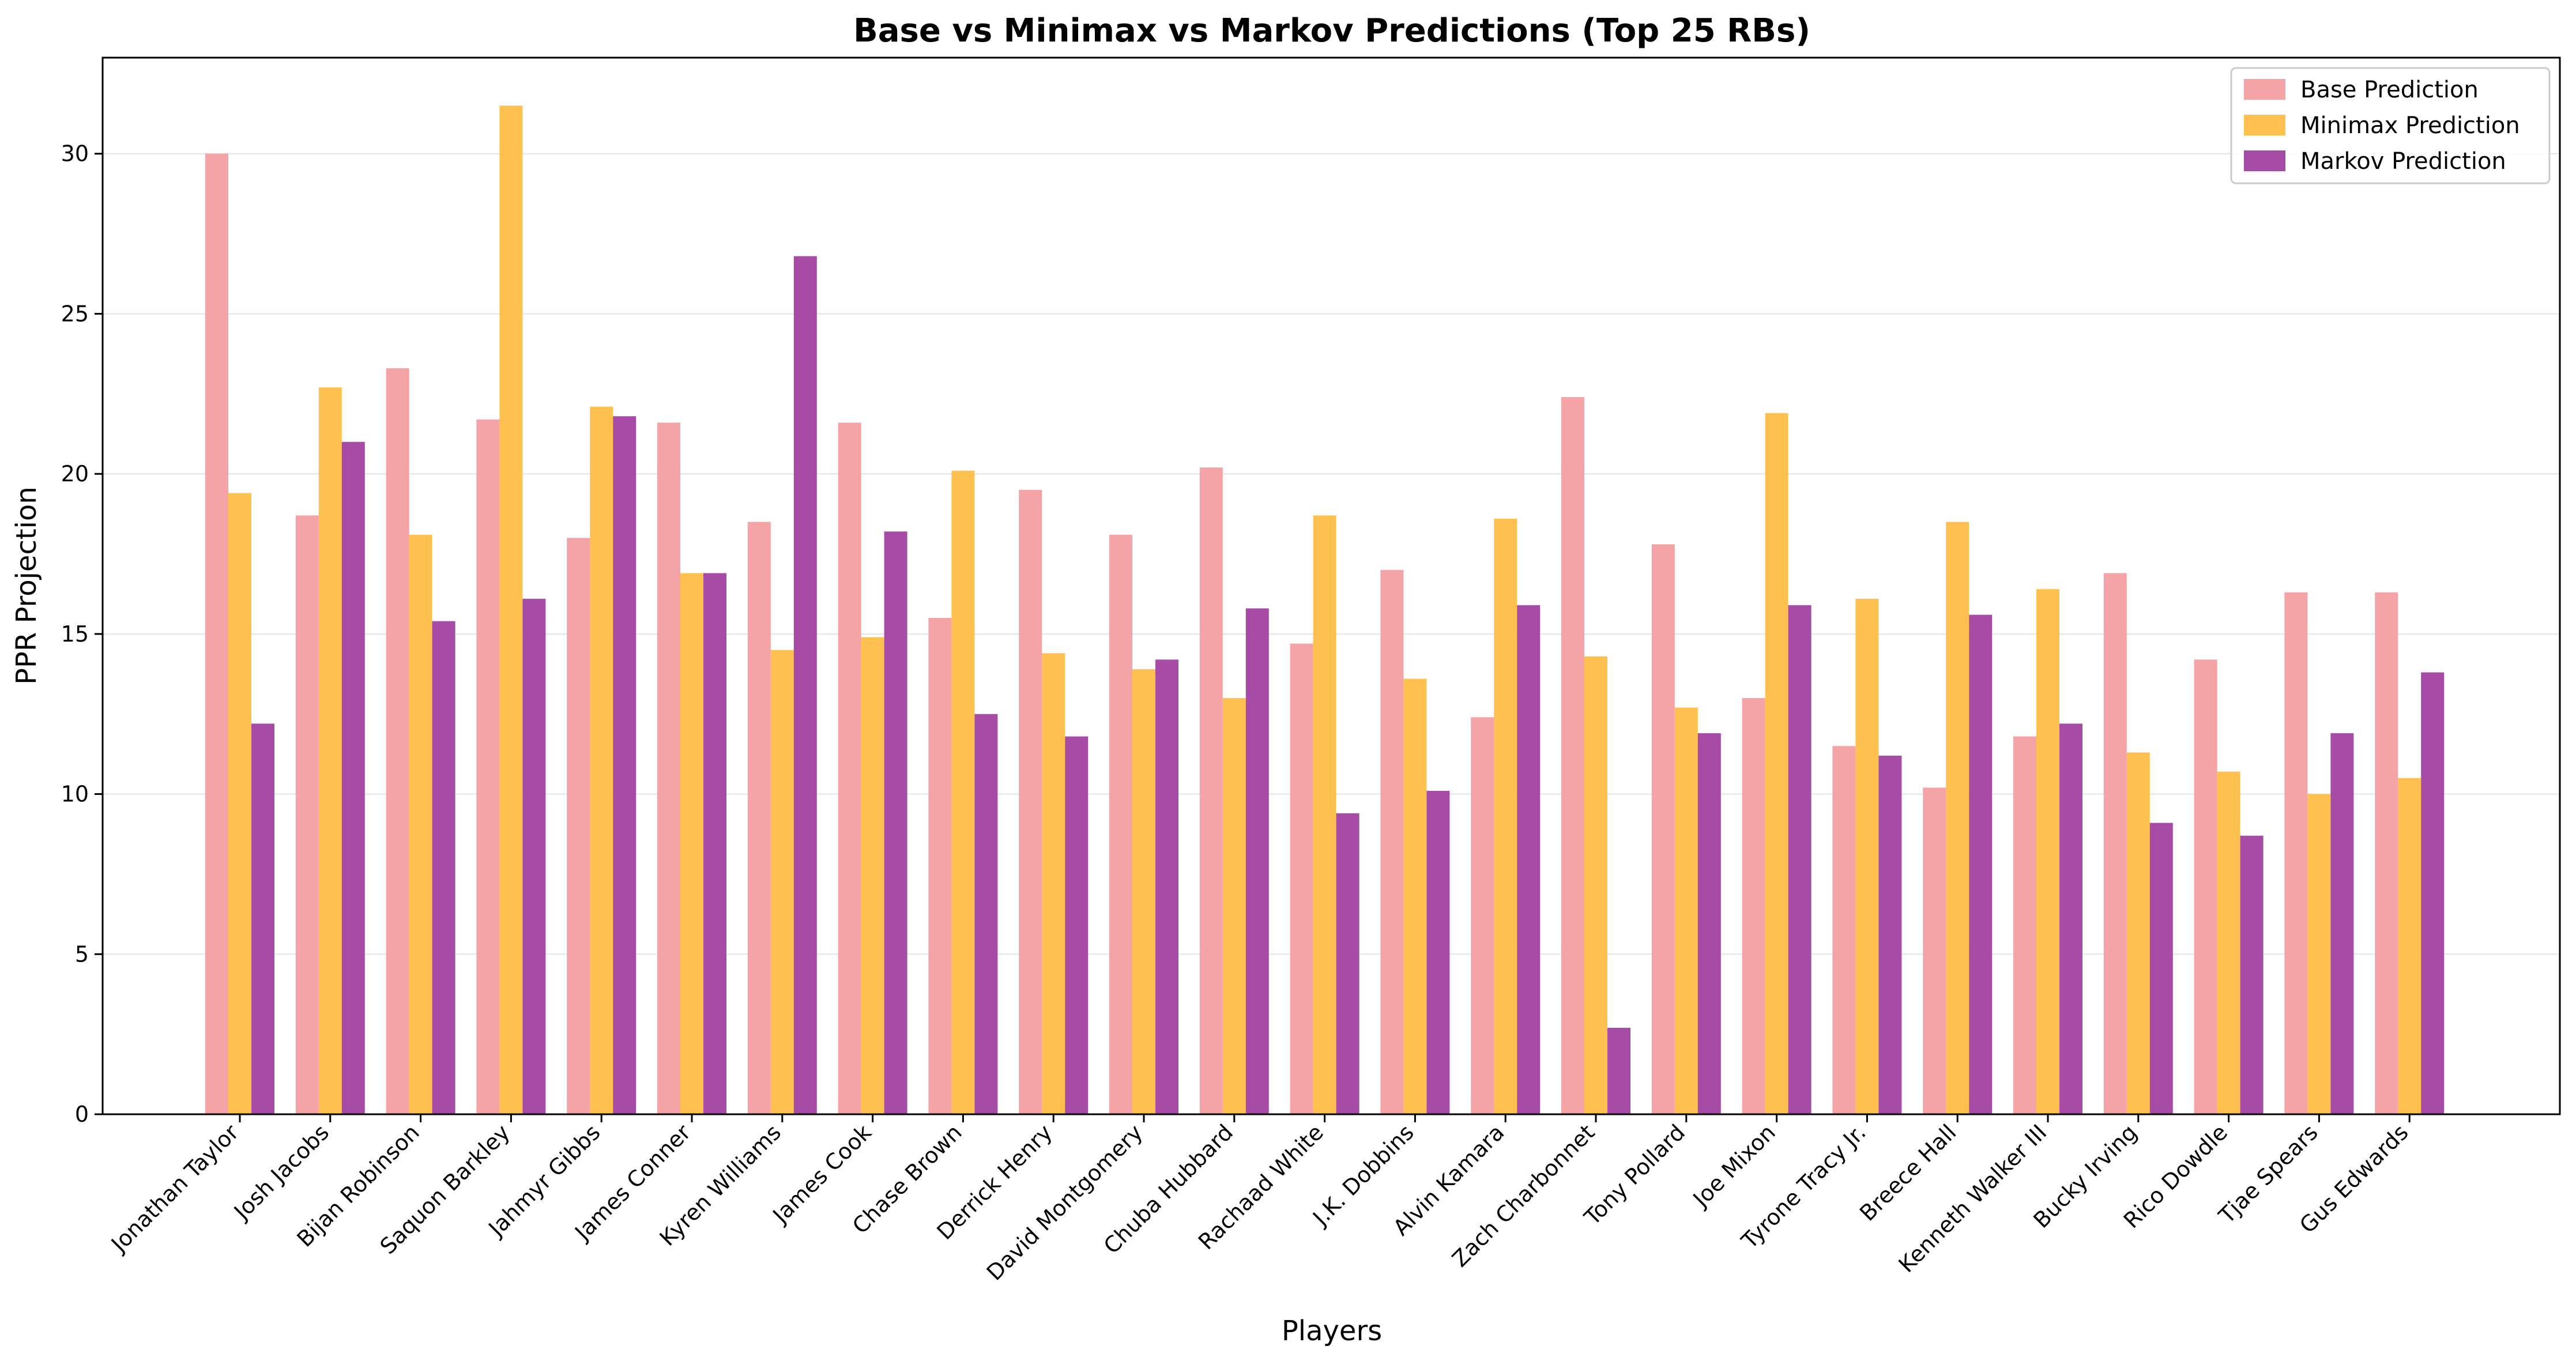  I want to click on legend-label: Base Prediction, so click(2389, 90).